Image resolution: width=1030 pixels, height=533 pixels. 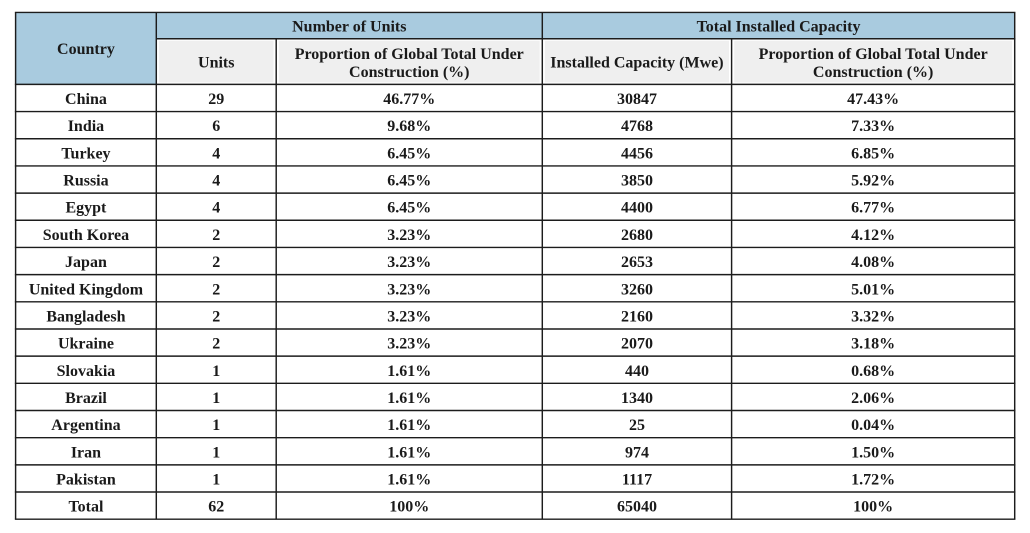 I want to click on svg-text: Country, so click(x=86, y=49).